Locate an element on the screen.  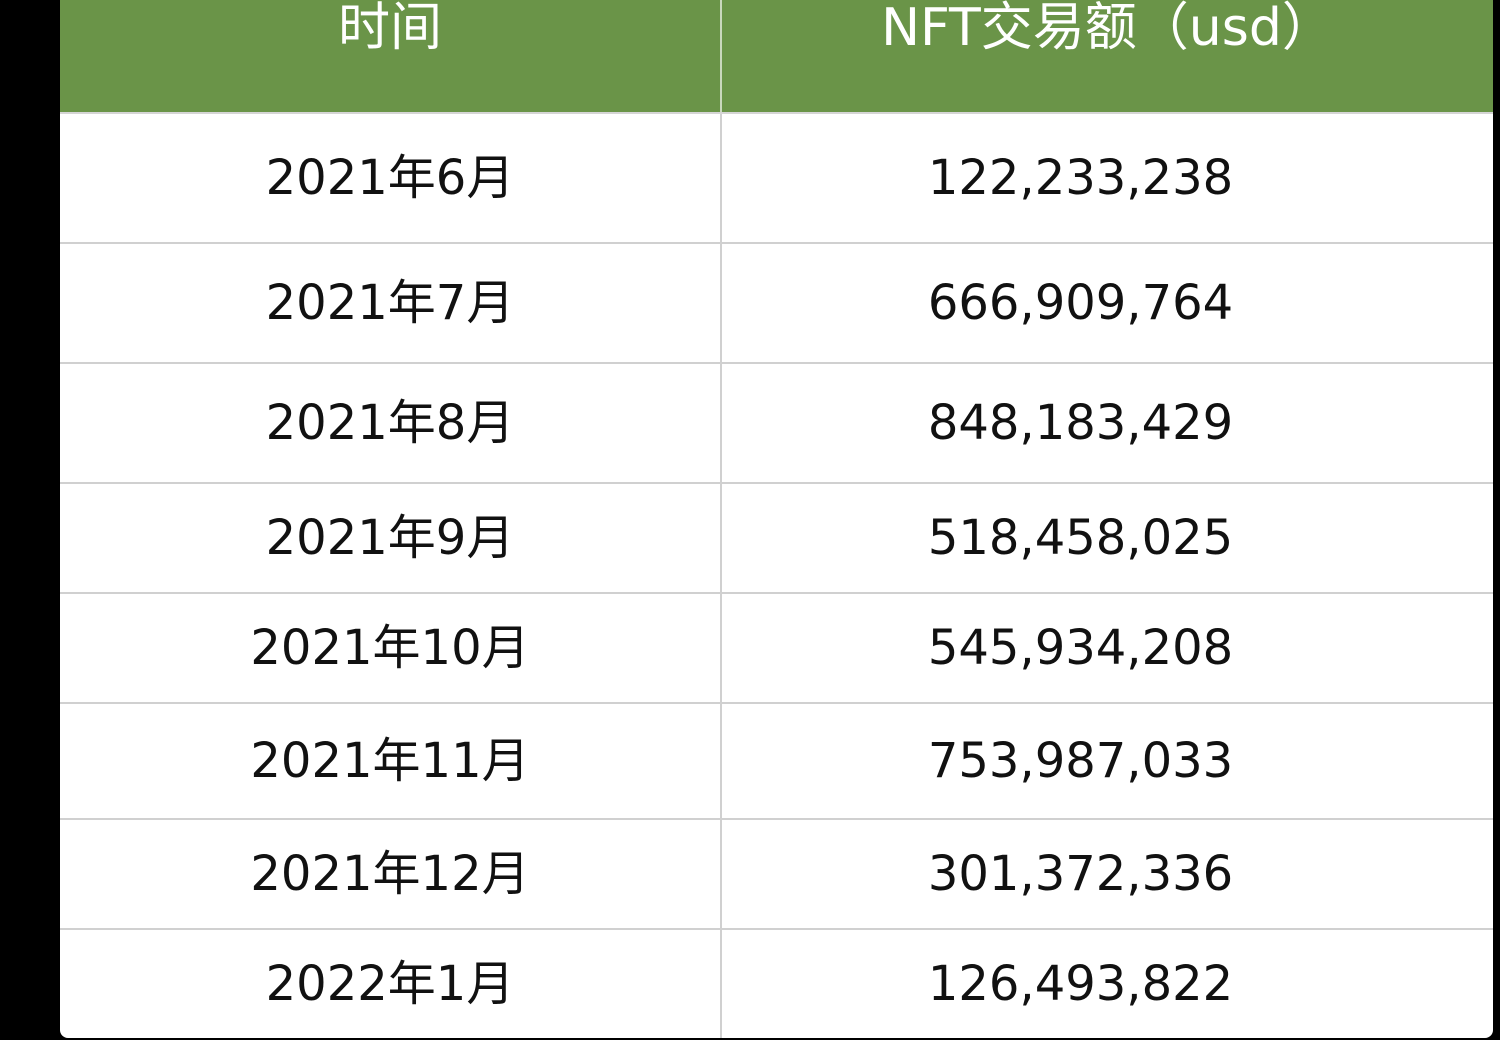
table-row: 2021年8月 848,183,429 is located at coordinates (776, 423).